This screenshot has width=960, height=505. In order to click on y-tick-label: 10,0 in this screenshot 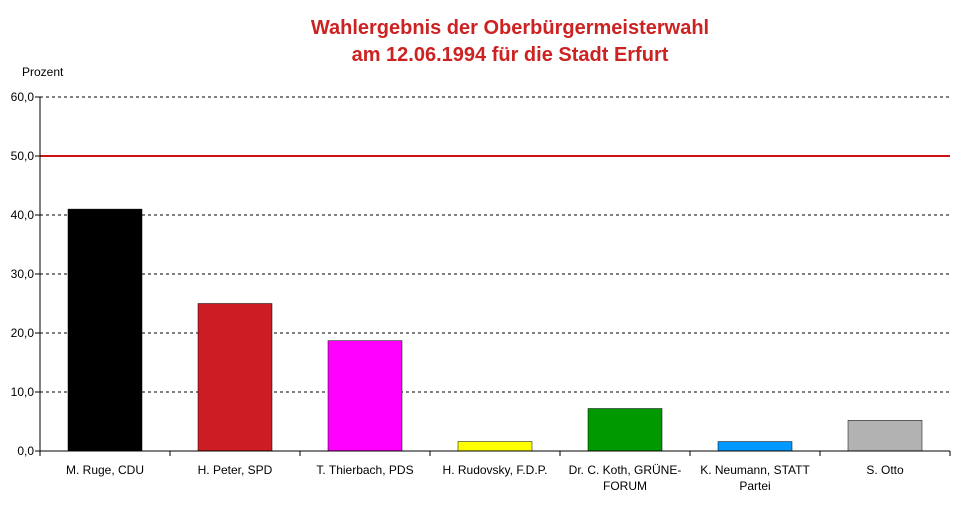, I will do `click(23, 392)`.